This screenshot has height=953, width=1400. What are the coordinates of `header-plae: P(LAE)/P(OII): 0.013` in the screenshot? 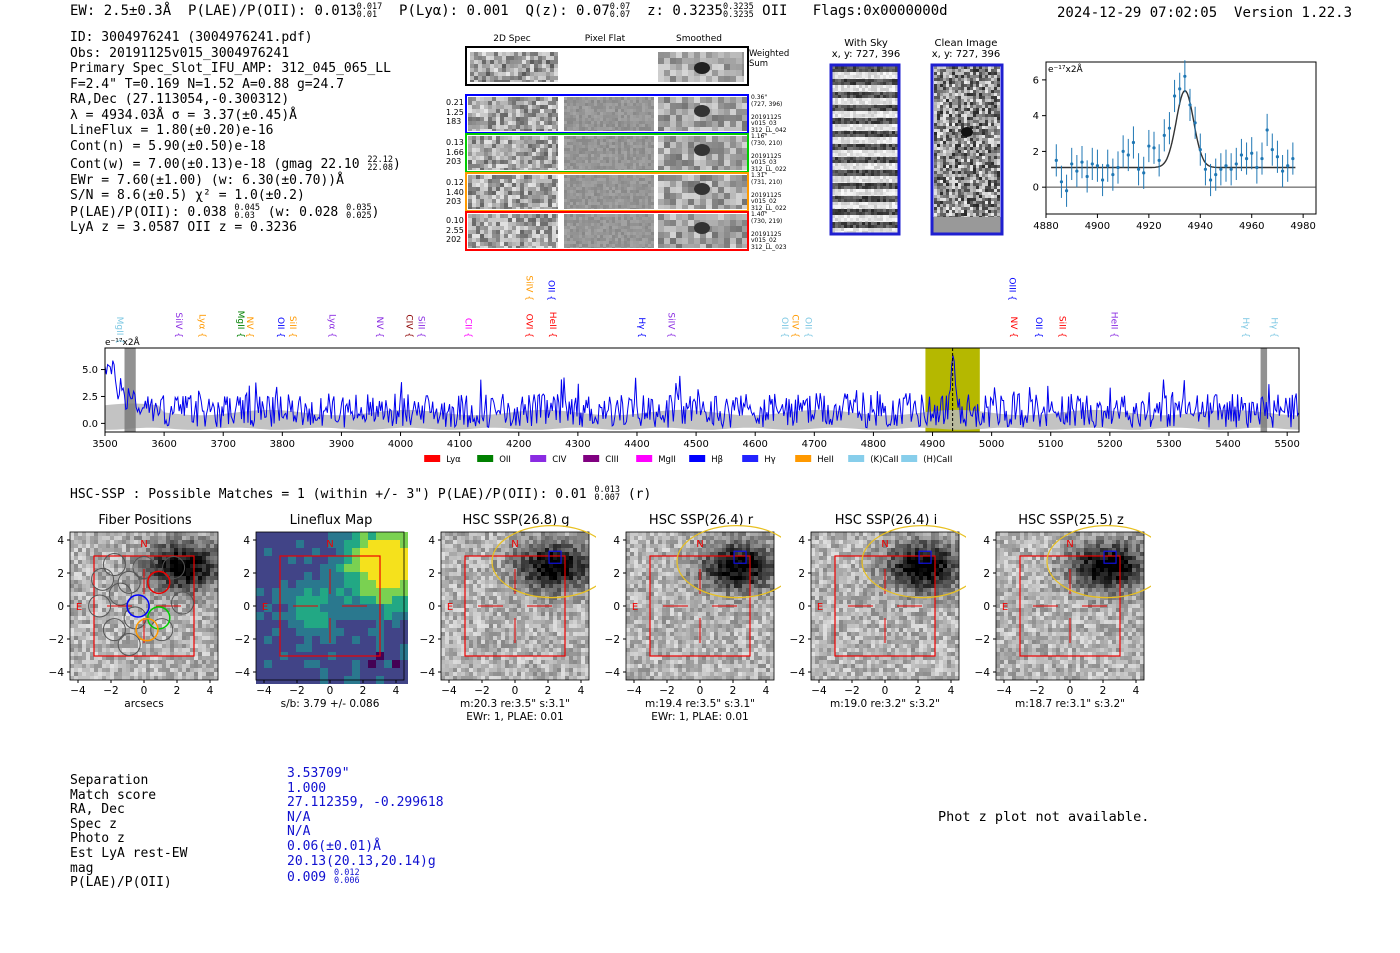 It's located at (272, 11).